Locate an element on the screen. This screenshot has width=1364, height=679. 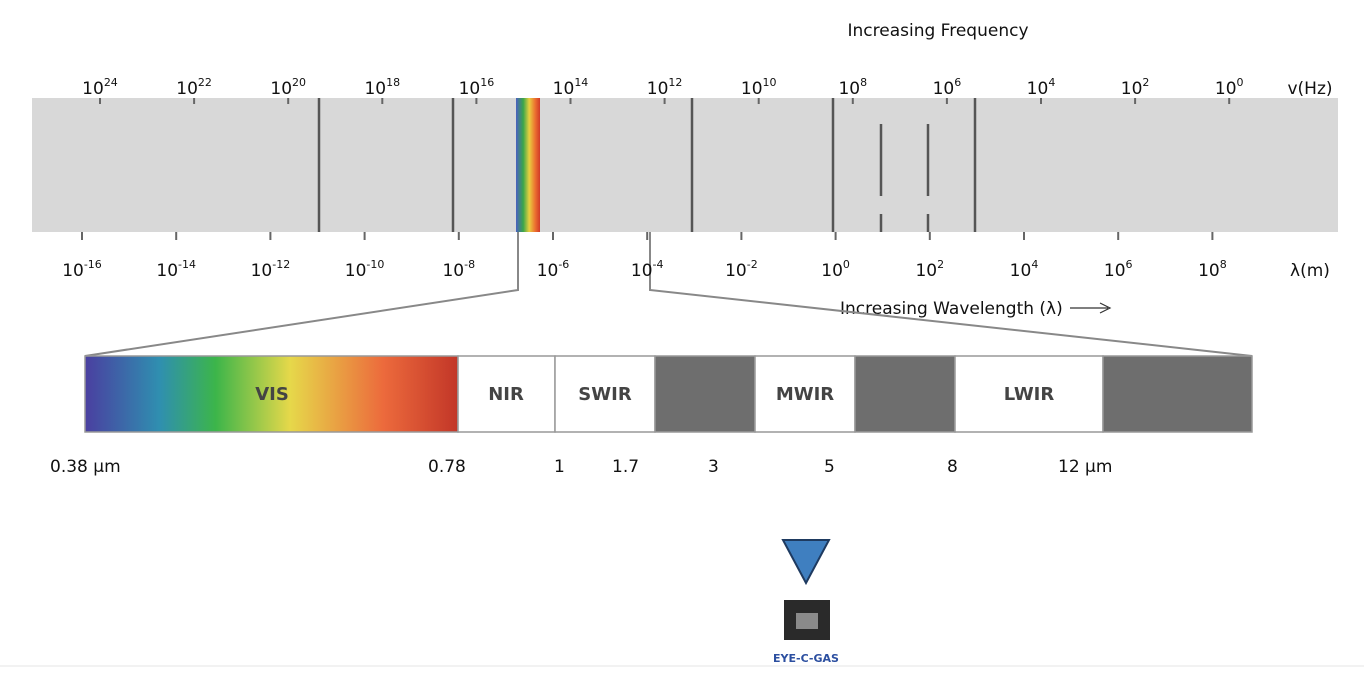
power-exponent: 16 is located at coordinates (487, 82).